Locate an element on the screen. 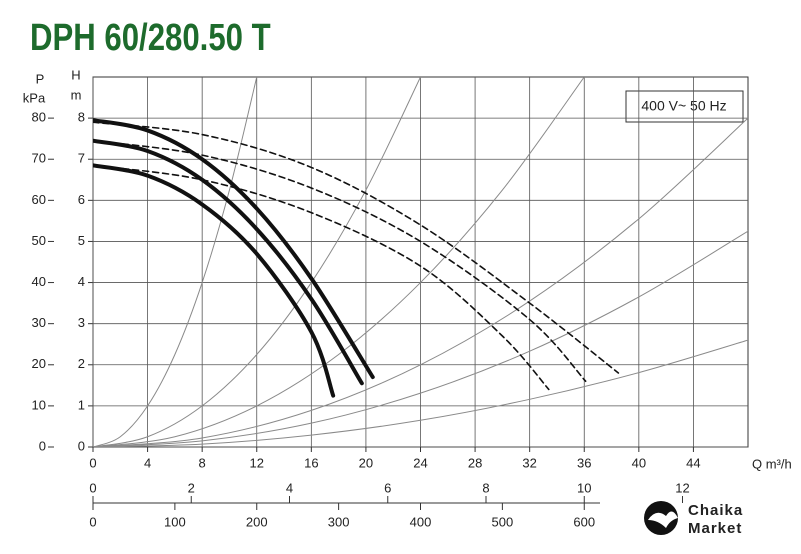 This screenshot has height=554, width=801. x3-tick-label: 100 is located at coordinates (175, 521).